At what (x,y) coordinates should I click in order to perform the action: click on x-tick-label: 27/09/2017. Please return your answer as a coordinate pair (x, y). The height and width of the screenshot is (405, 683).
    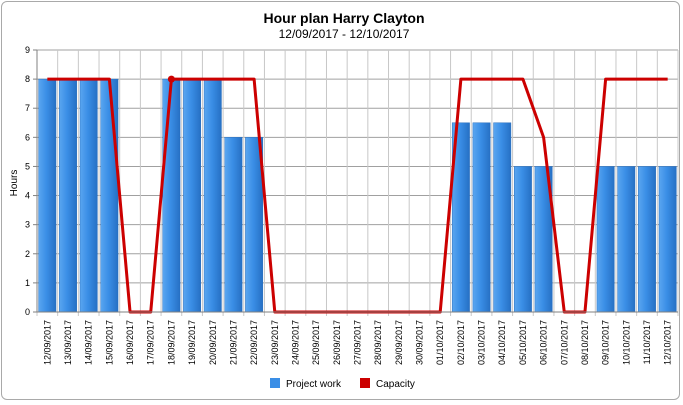
    Looking at the image, I should click on (358, 342).